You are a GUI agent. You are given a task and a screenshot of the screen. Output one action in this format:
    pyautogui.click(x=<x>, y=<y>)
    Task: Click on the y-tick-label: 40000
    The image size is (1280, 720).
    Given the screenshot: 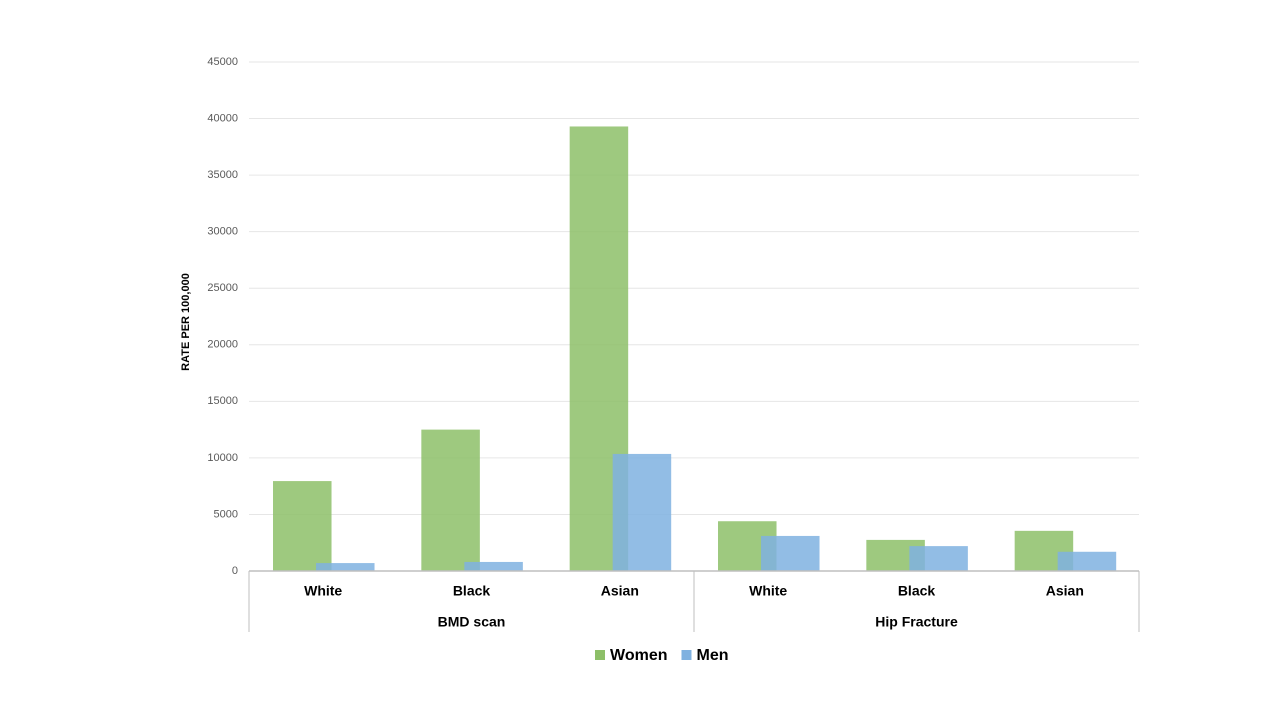 What is the action you would take?
    pyautogui.click(x=222, y=118)
    